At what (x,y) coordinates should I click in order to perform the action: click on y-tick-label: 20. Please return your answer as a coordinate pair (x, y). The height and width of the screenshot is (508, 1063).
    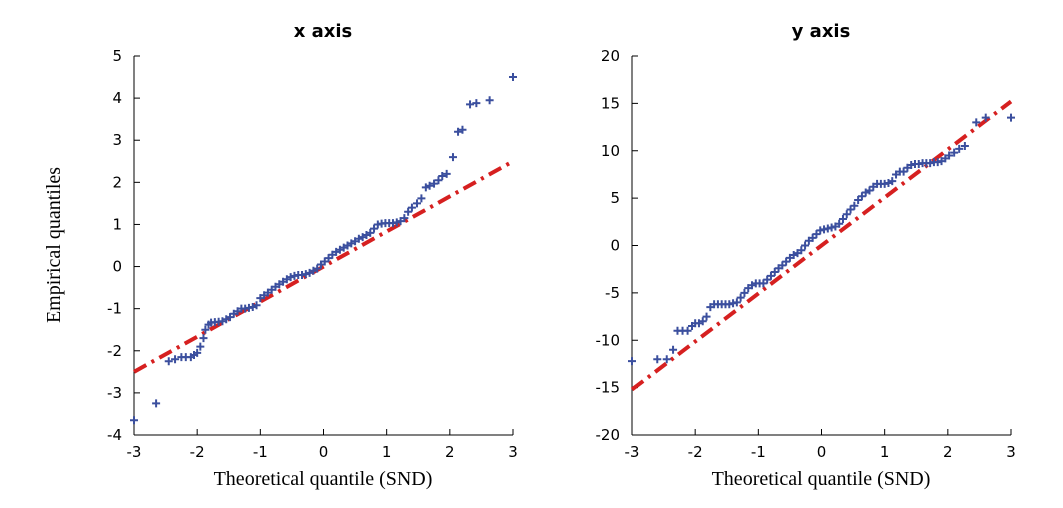
    Looking at the image, I should click on (610, 56).